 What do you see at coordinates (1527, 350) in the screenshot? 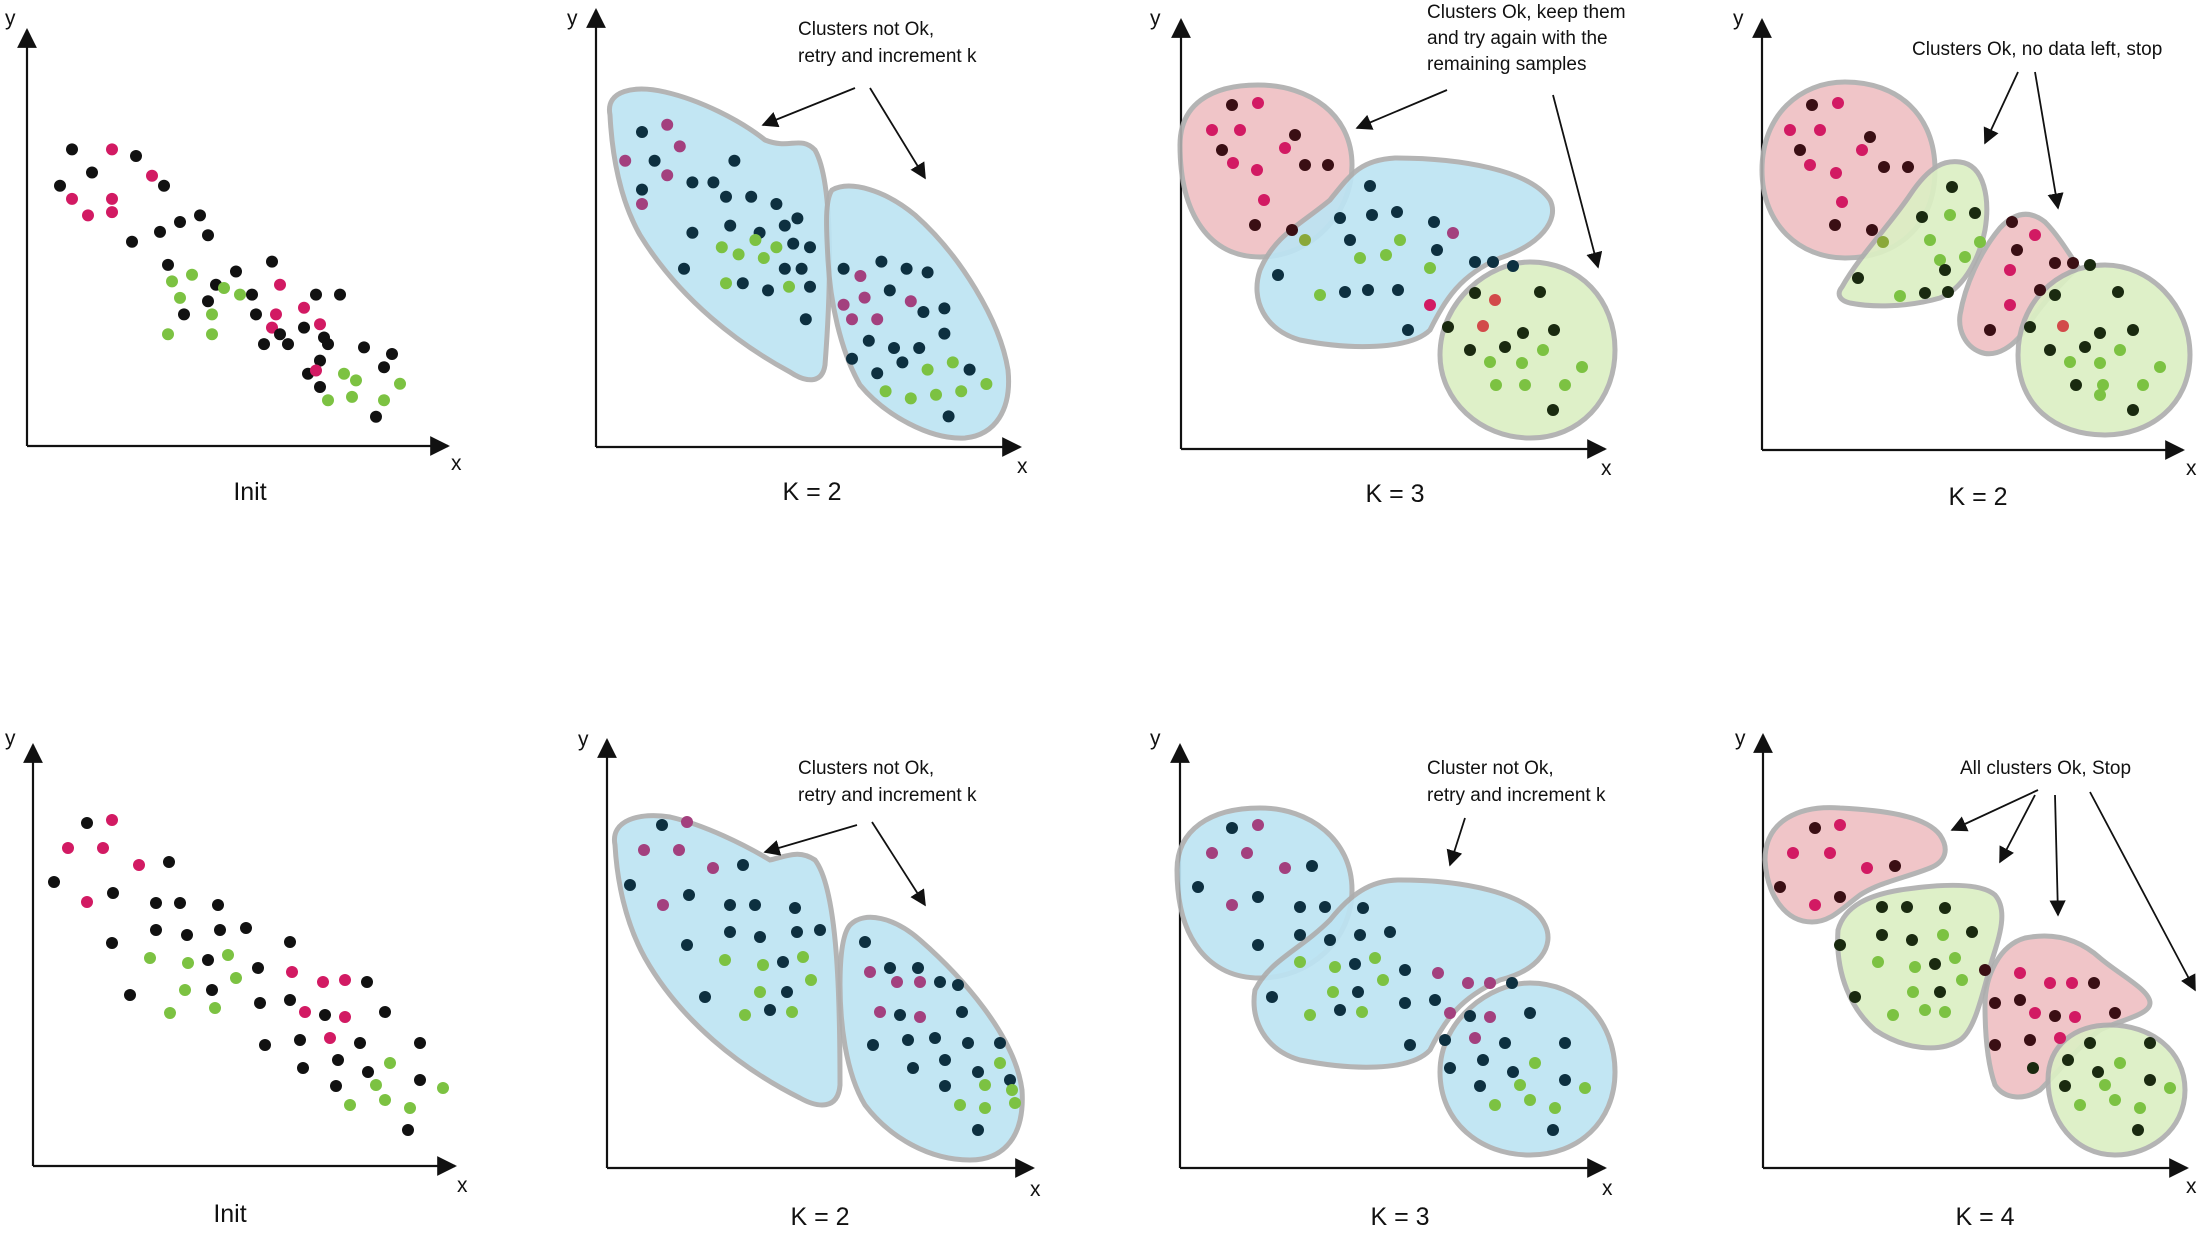
I see `cluster-region` at bounding box center [1527, 350].